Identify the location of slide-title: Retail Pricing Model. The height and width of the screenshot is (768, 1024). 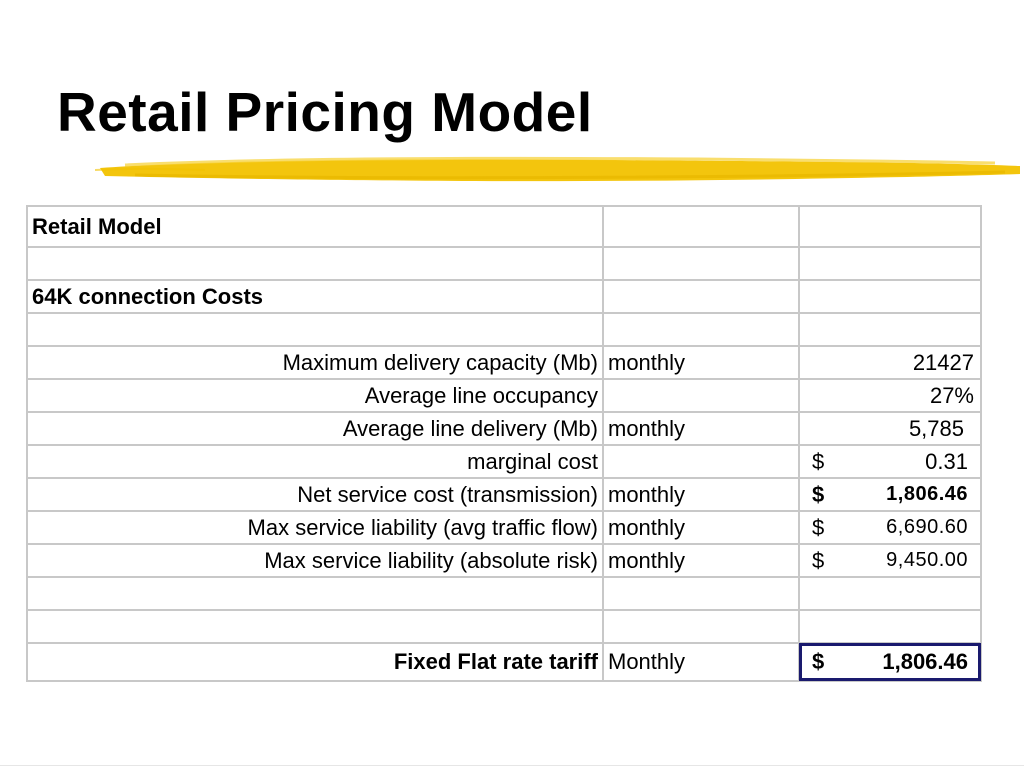
(325, 112).